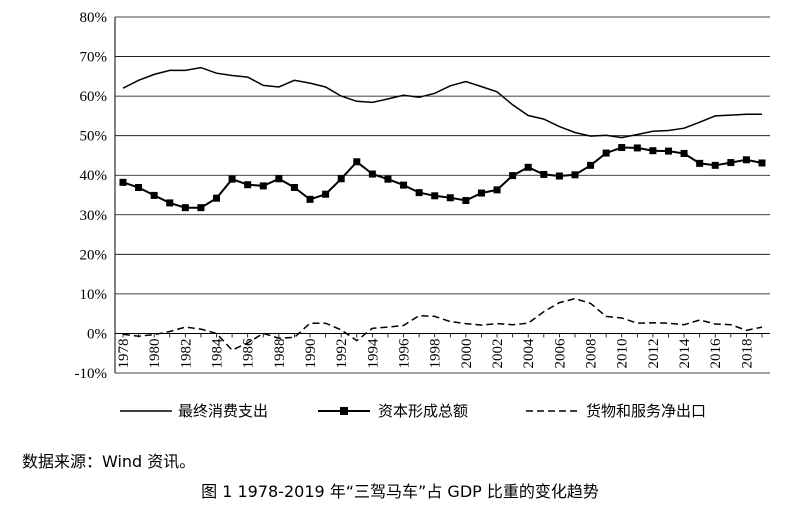  What do you see at coordinates (646, 411) in the screenshot?
I see `legend-label-net-exports: 货物和服务净出口` at bounding box center [646, 411].